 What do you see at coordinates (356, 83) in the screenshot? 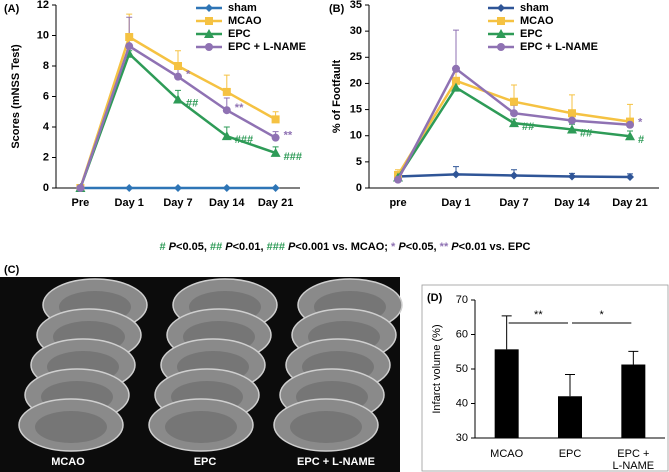
I see `y-tick-label: 20` at bounding box center [356, 83].